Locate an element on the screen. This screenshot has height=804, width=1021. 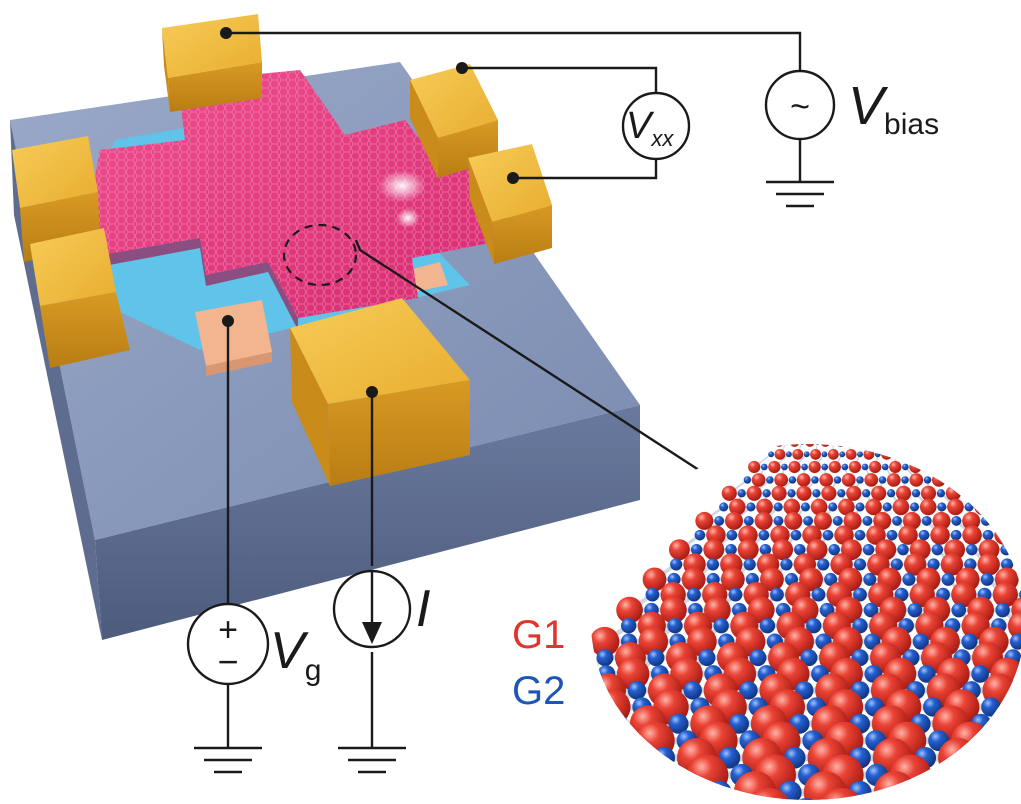
voltmeter-symbol is located at coordinates (656, 126).